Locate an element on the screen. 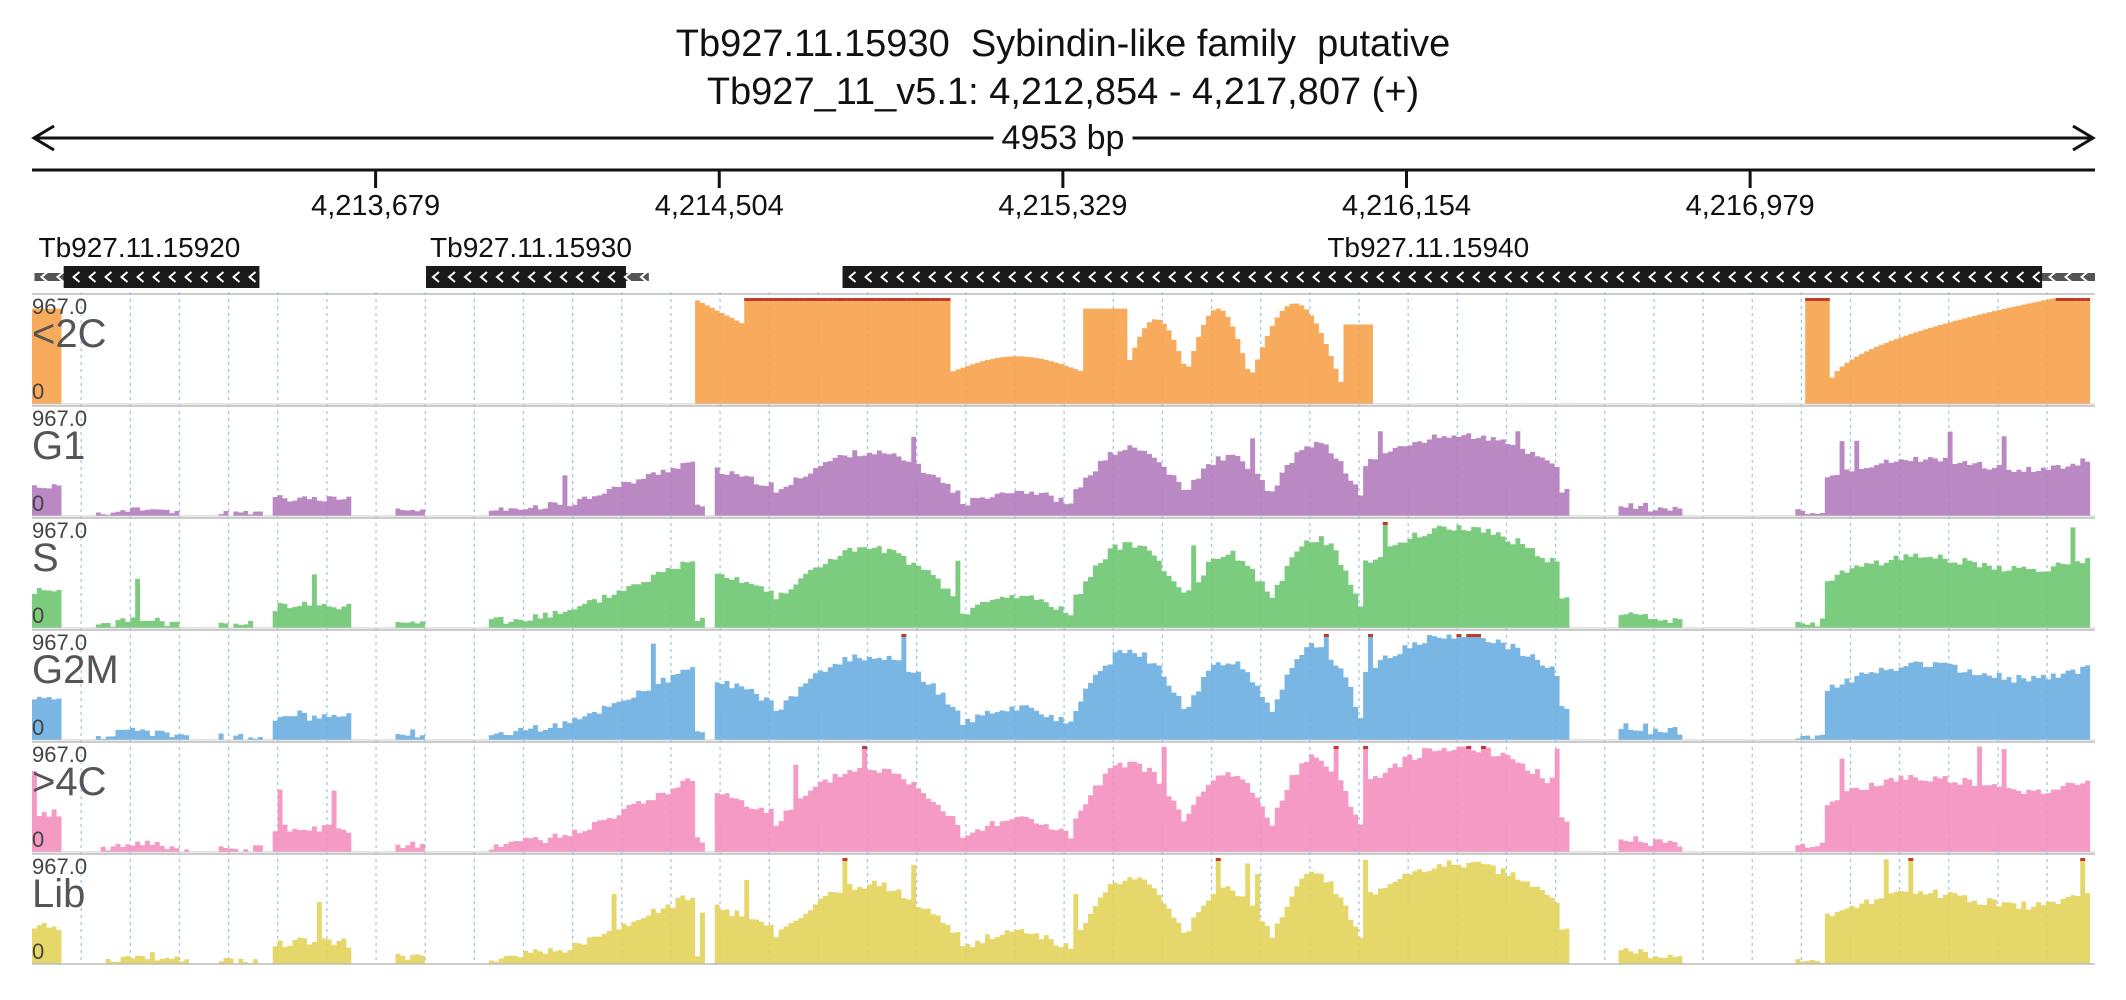  gene-label: Tb927.11.15940 is located at coordinates (1428, 247).